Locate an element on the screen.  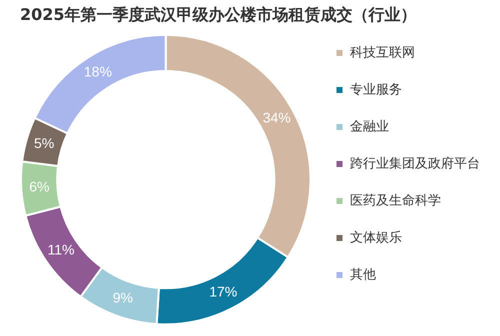
chart-title: 2025年第一季度武汉甲级办公楼市场租赁成交（行业） is located at coordinates (218, 14).